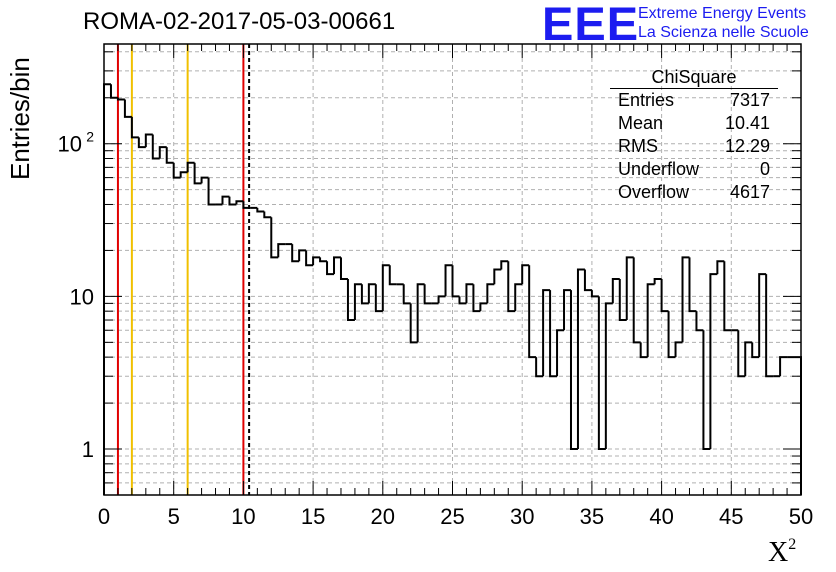 The height and width of the screenshot is (572, 836). What do you see at coordinates (239, 21) in the screenshot?
I see `chart-title: ROMA-02-2017-05-03-00661` at bounding box center [239, 21].